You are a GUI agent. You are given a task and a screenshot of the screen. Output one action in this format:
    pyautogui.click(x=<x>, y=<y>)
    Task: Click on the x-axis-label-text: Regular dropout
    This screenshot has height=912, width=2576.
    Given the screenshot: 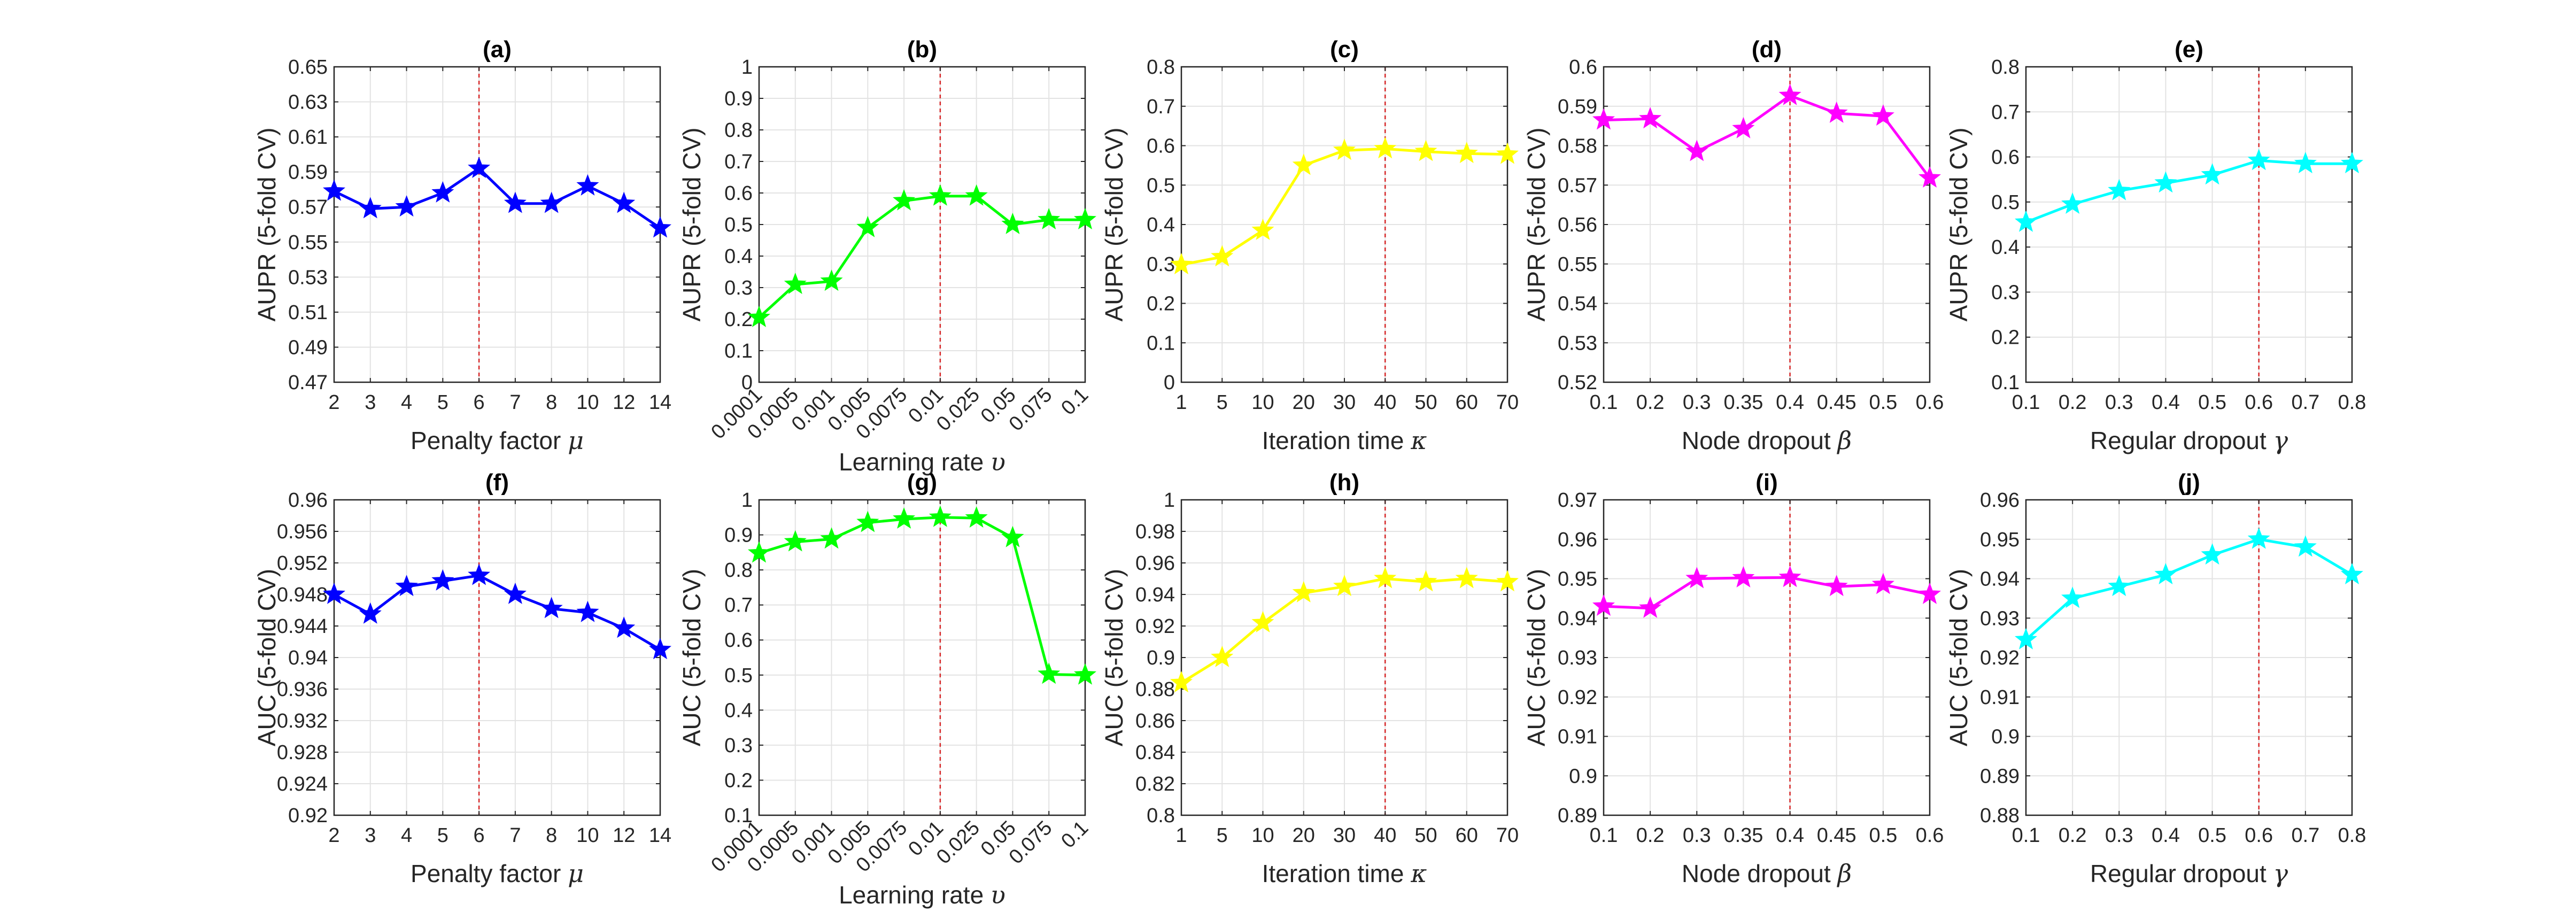 What is the action you would take?
    pyautogui.click(x=2178, y=874)
    